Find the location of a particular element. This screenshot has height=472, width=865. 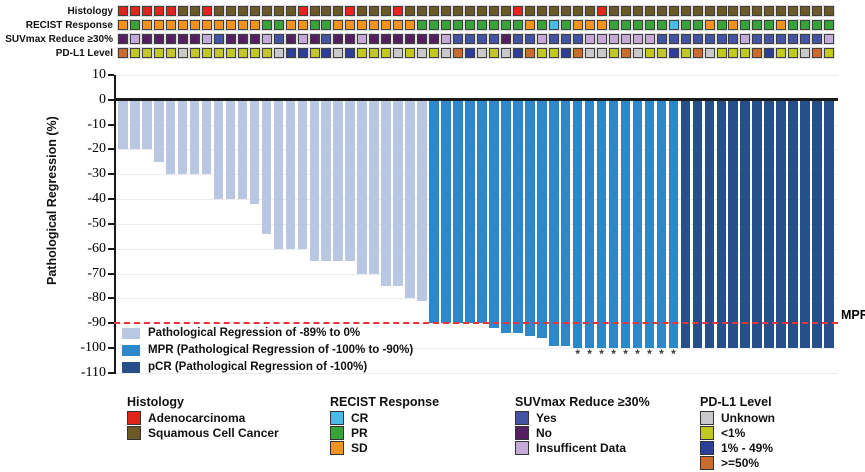

track-label-pdl1: PD-L1 Level is located at coordinates (84, 53).